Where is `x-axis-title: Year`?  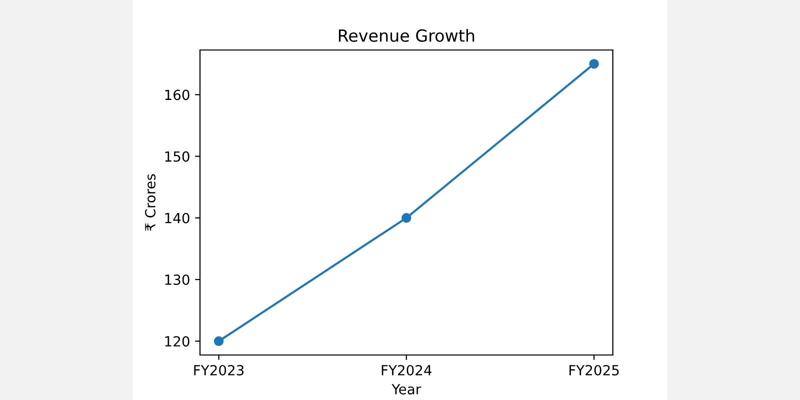
x-axis-title: Year is located at coordinates (407, 389).